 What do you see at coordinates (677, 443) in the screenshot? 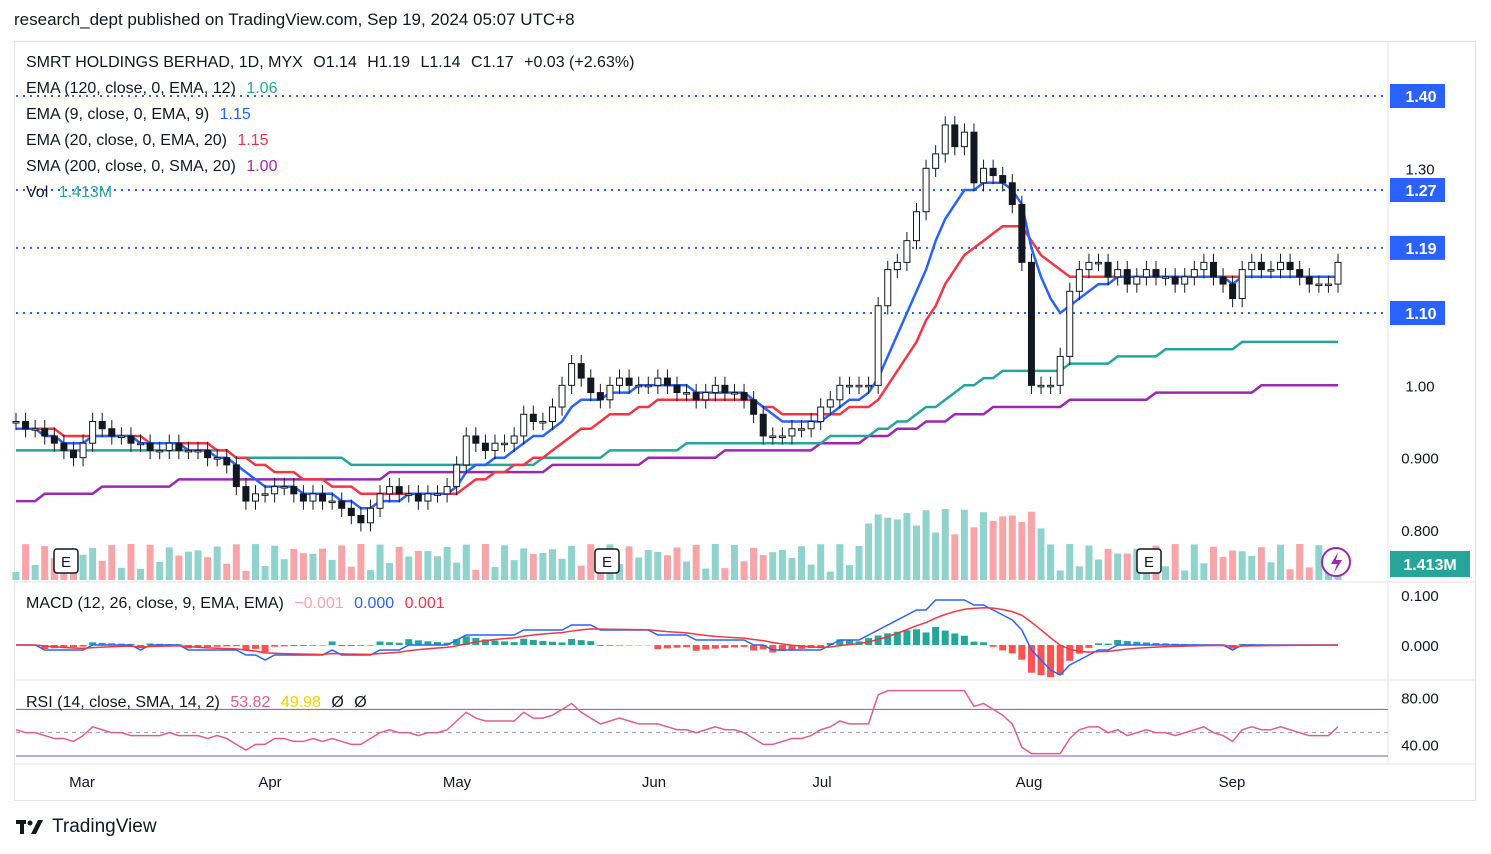
I see `sma200-line` at bounding box center [677, 443].